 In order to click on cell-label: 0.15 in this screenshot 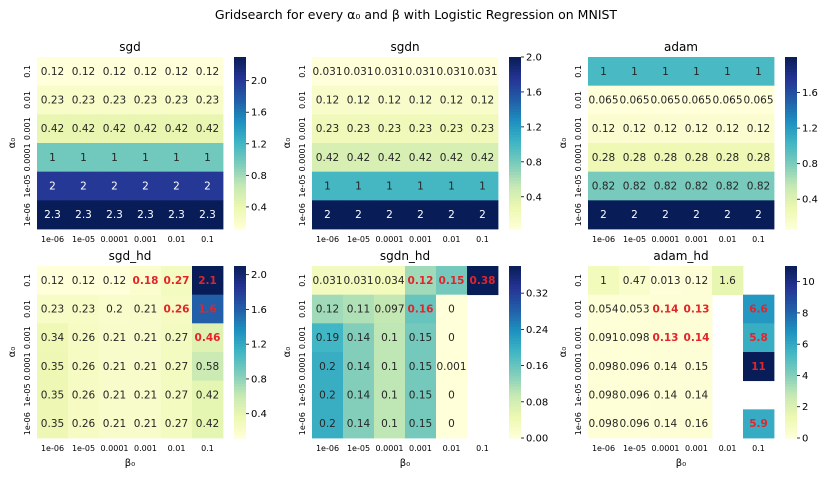, I will do `click(420, 367)`.